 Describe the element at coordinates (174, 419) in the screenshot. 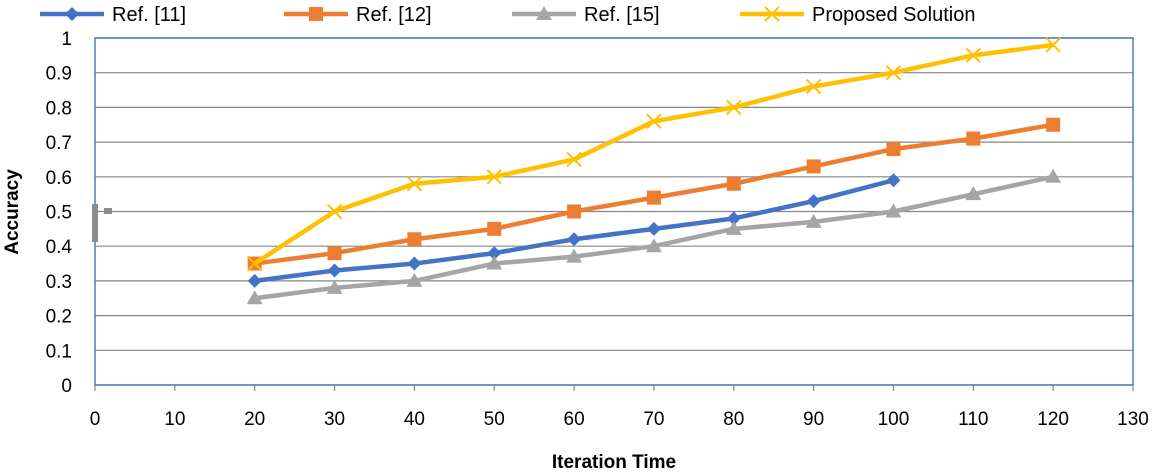

I see `x-tick-label: 10` at that location.